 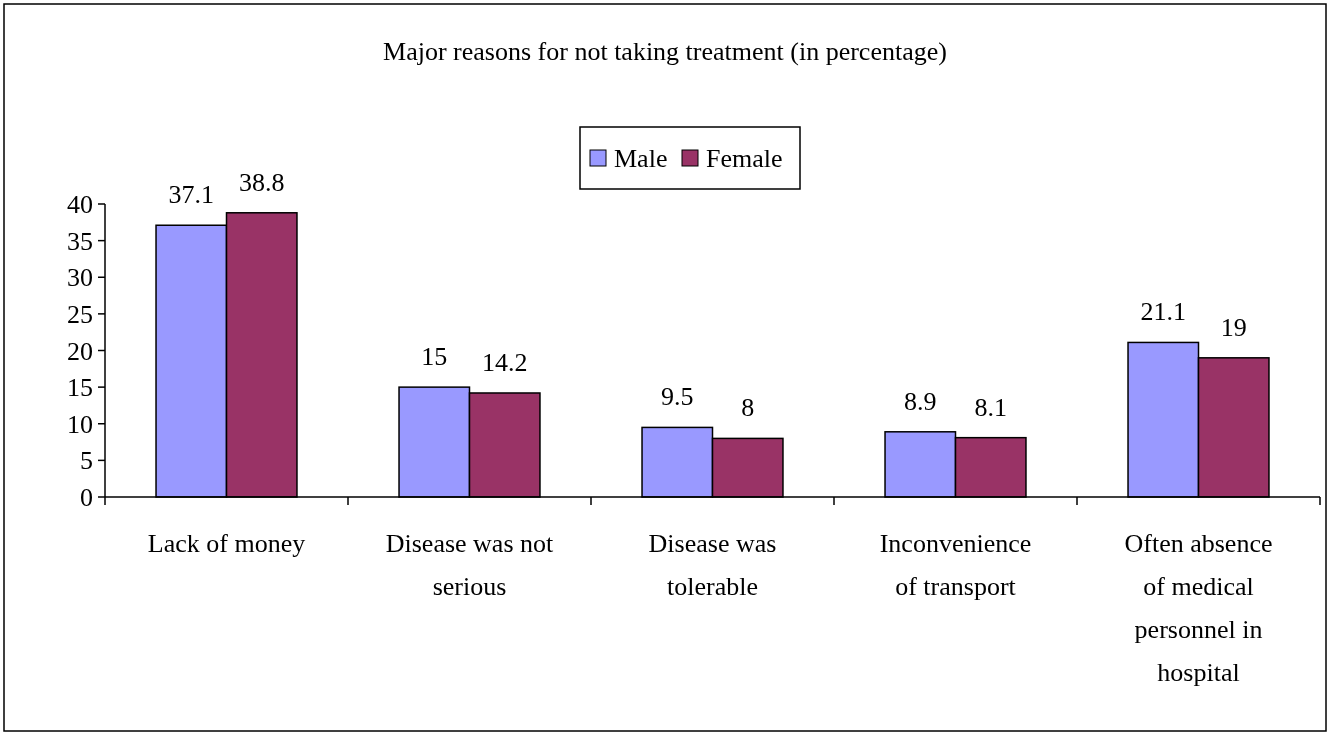 What do you see at coordinates (1233, 327) in the screenshot?
I see `data-label: 19` at bounding box center [1233, 327].